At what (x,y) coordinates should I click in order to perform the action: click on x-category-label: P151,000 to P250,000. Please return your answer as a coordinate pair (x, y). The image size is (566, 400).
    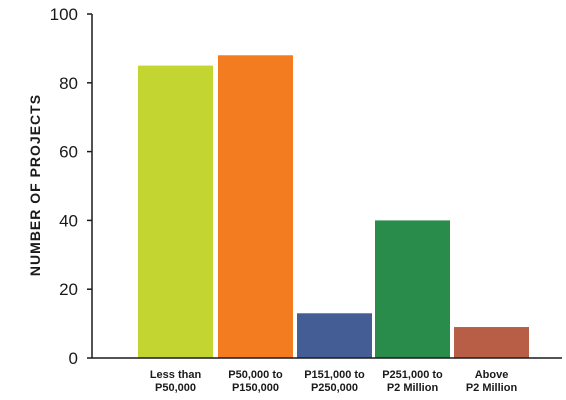
    Looking at the image, I should click on (334, 381).